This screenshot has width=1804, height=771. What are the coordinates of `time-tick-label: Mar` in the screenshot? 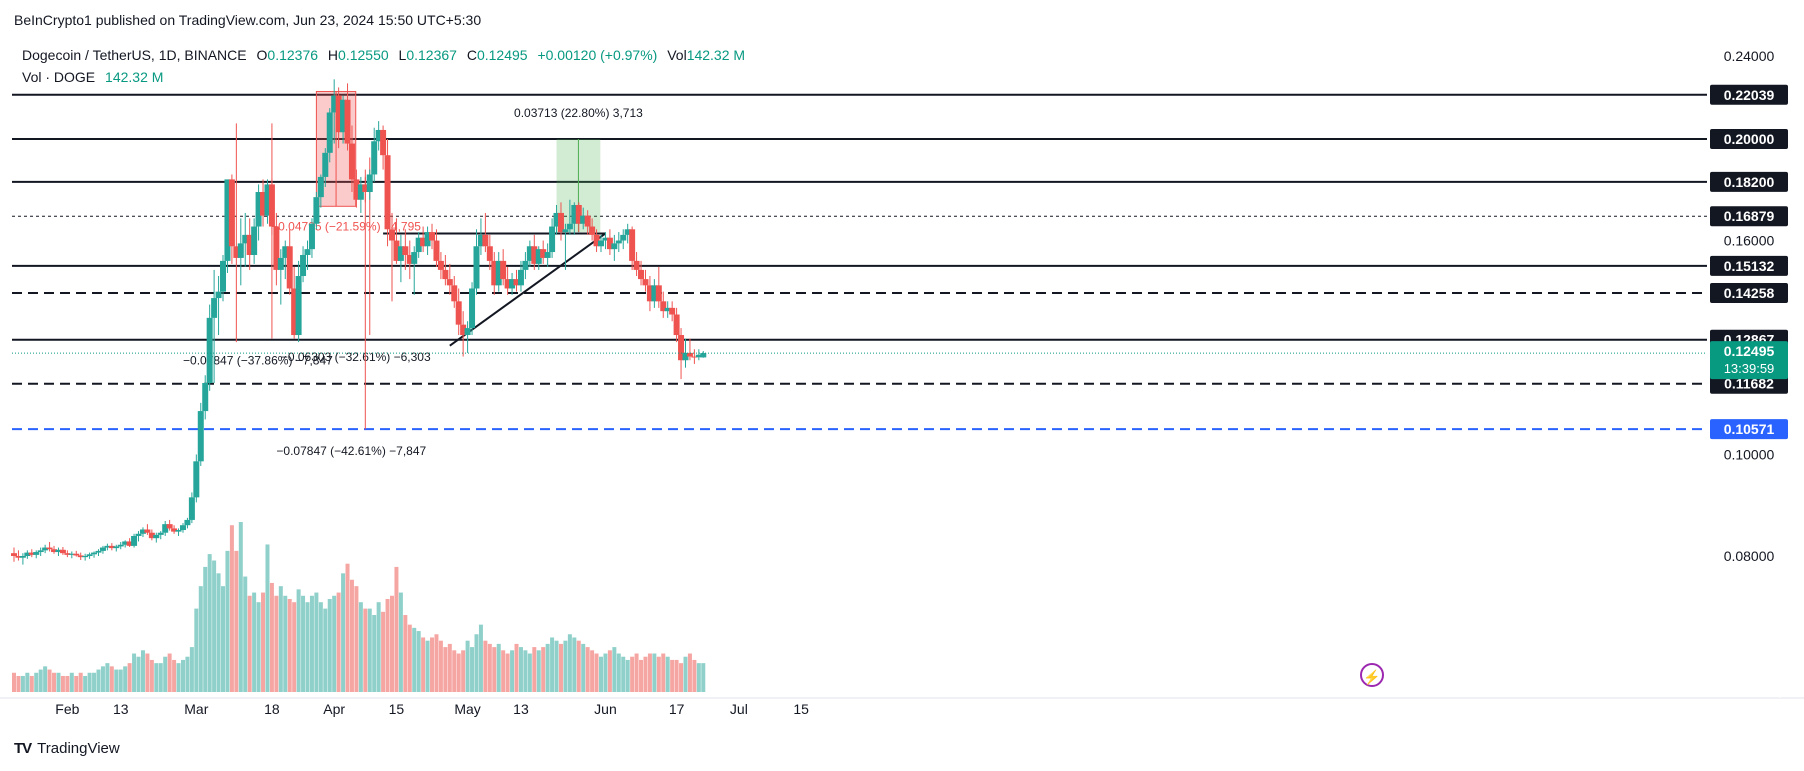 It's located at (196, 709).